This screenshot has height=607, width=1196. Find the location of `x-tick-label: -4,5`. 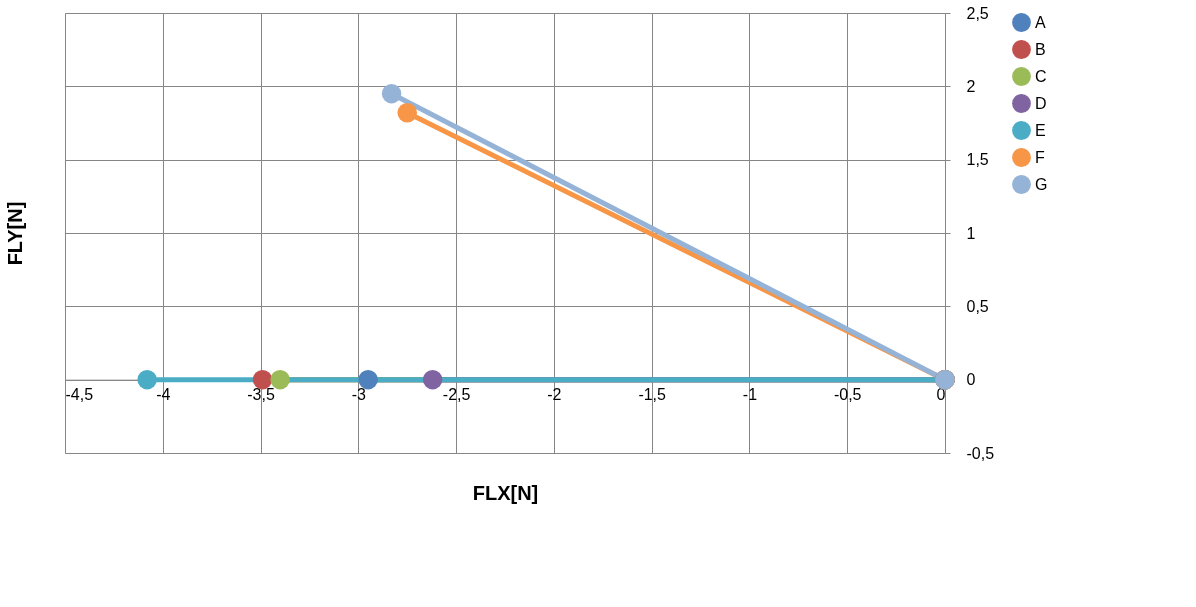

x-tick-label: -4,5 is located at coordinates (79, 395).